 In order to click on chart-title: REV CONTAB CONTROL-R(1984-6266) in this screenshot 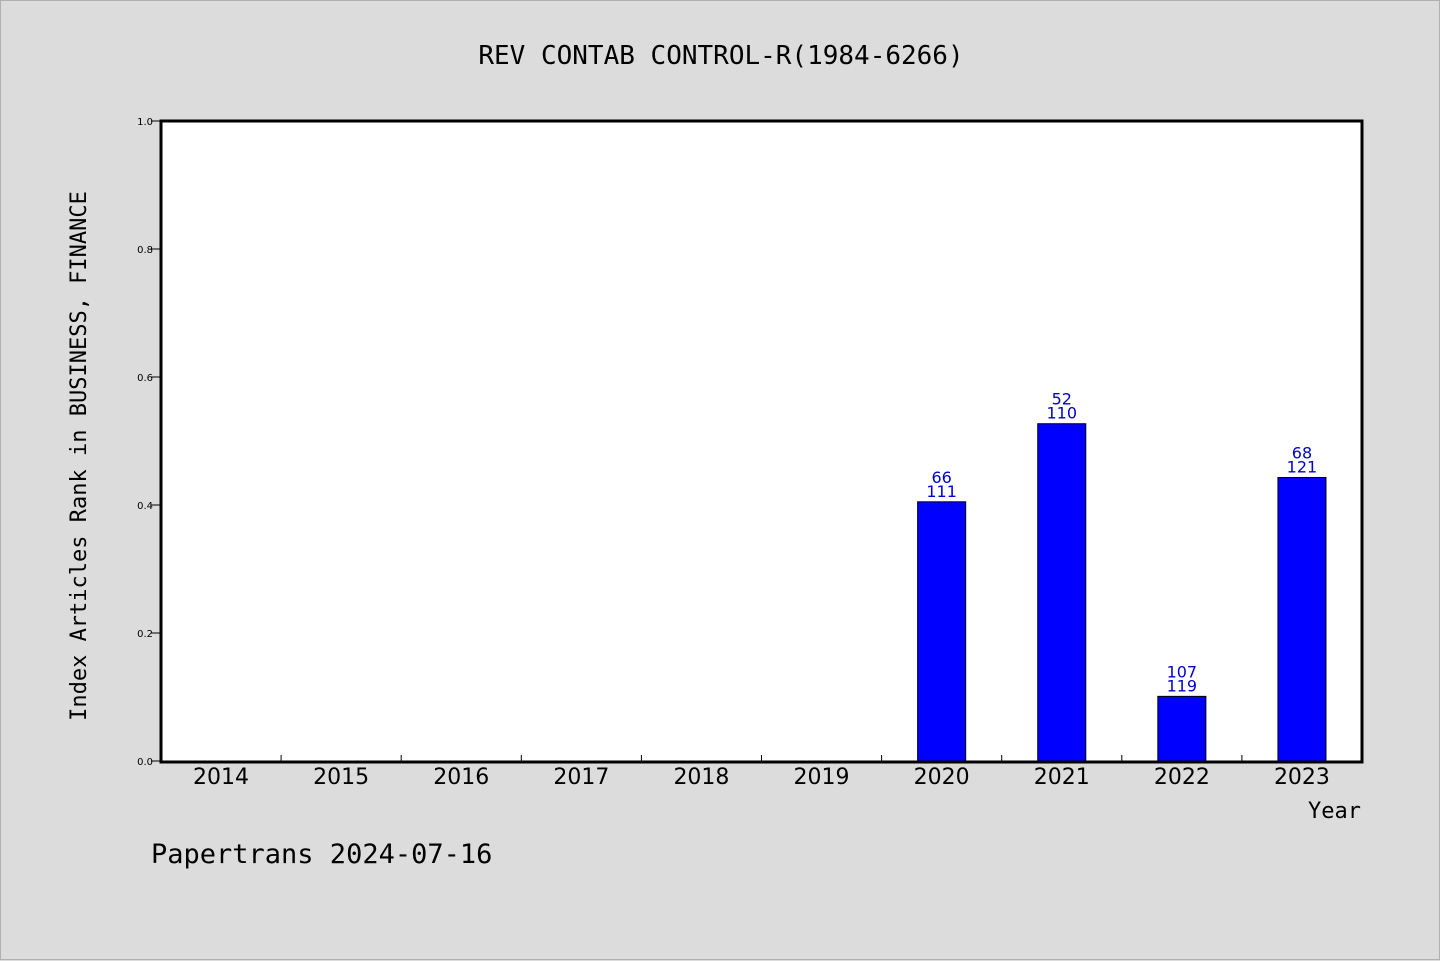, I will do `click(720, 56)`.